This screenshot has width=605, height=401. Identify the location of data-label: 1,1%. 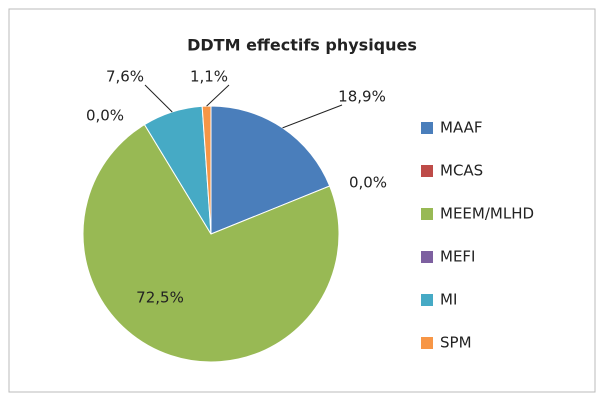
(209, 77).